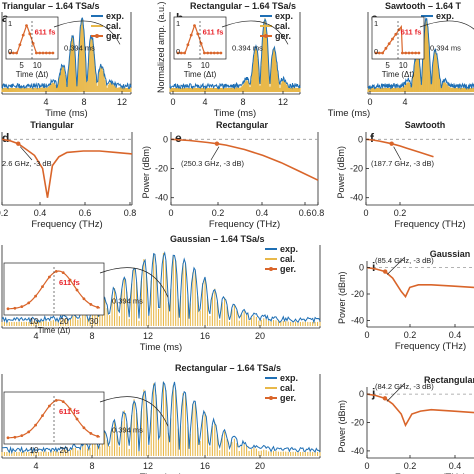 Image resolution: width=474 pixels, height=474 pixels. Describe the element at coordinates (178, 138) in the screenshot. I see `panel-label-e: e` at that location.